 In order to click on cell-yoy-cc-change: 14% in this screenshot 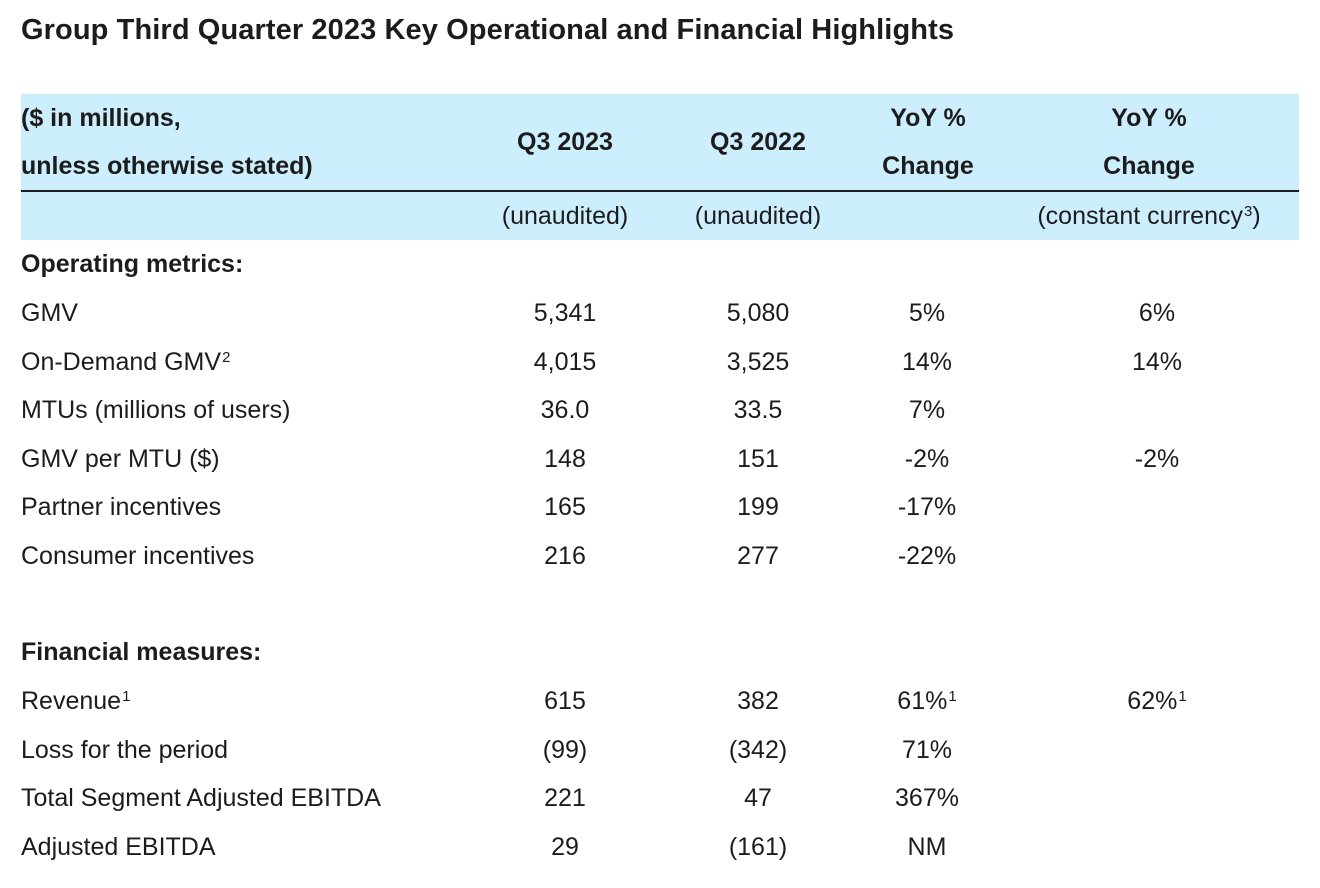, I will do `click(1157, 362)`.